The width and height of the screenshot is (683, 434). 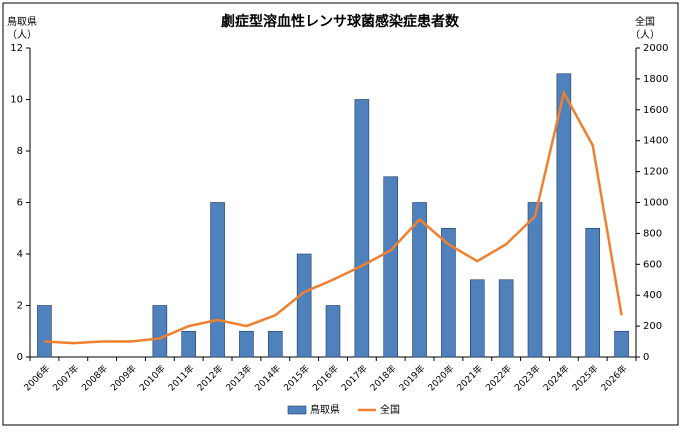 I want to click on y2-tick-label: 800, so click(x=652, y=233).